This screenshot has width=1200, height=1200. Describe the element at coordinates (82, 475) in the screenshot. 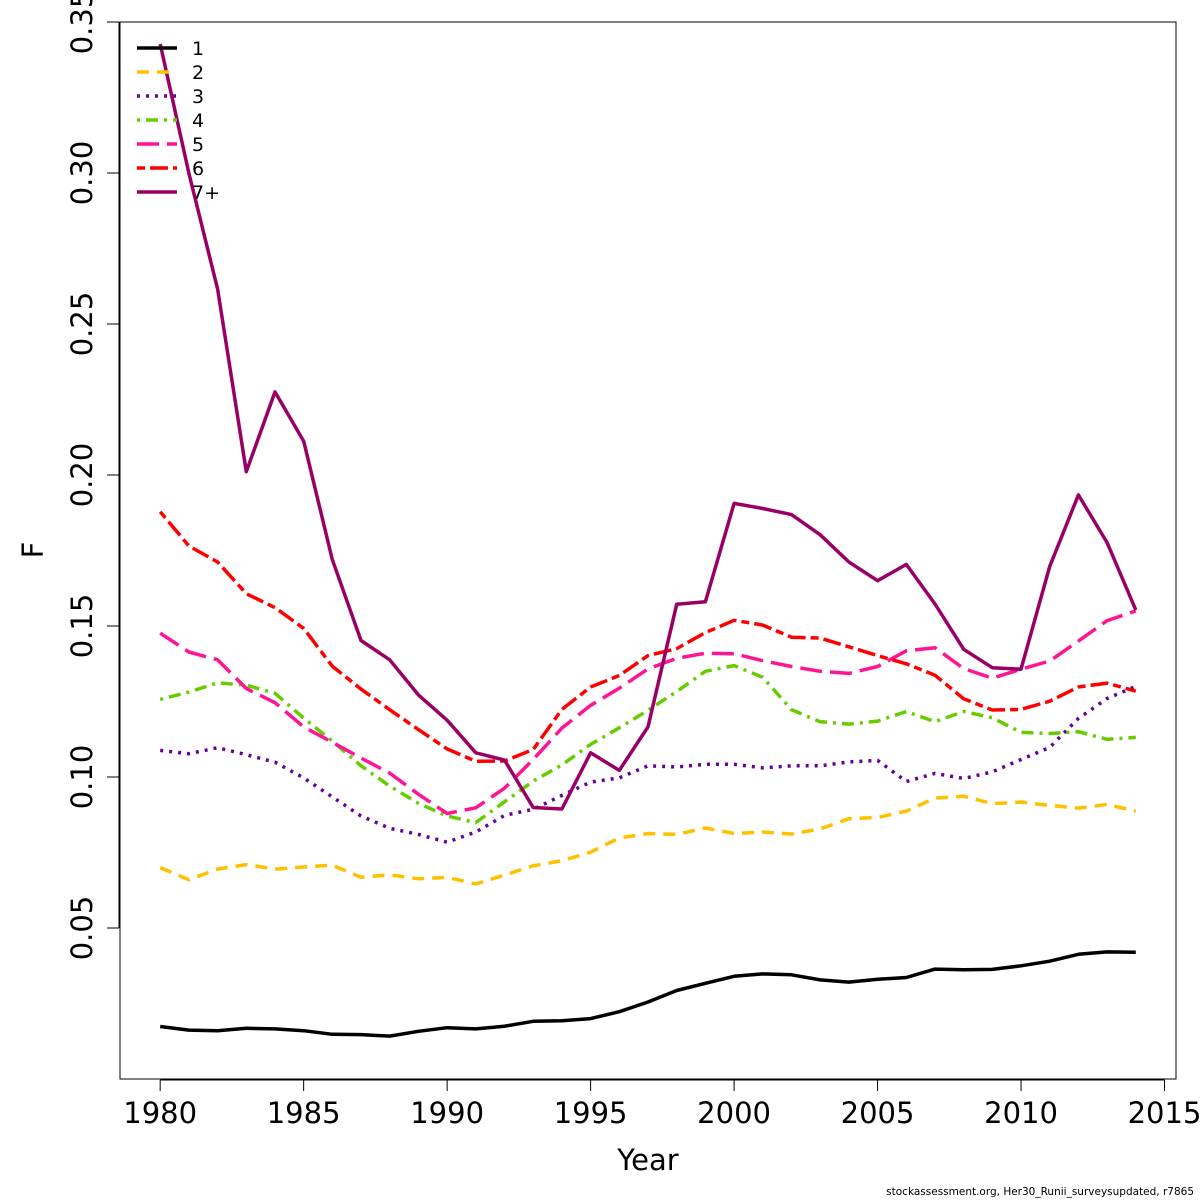

I see `y-tick-label: 0.20` at that location.